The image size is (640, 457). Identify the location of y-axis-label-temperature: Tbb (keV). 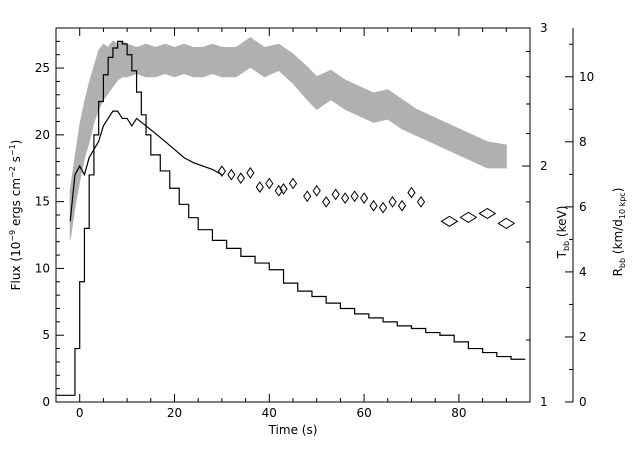
(563, 233).